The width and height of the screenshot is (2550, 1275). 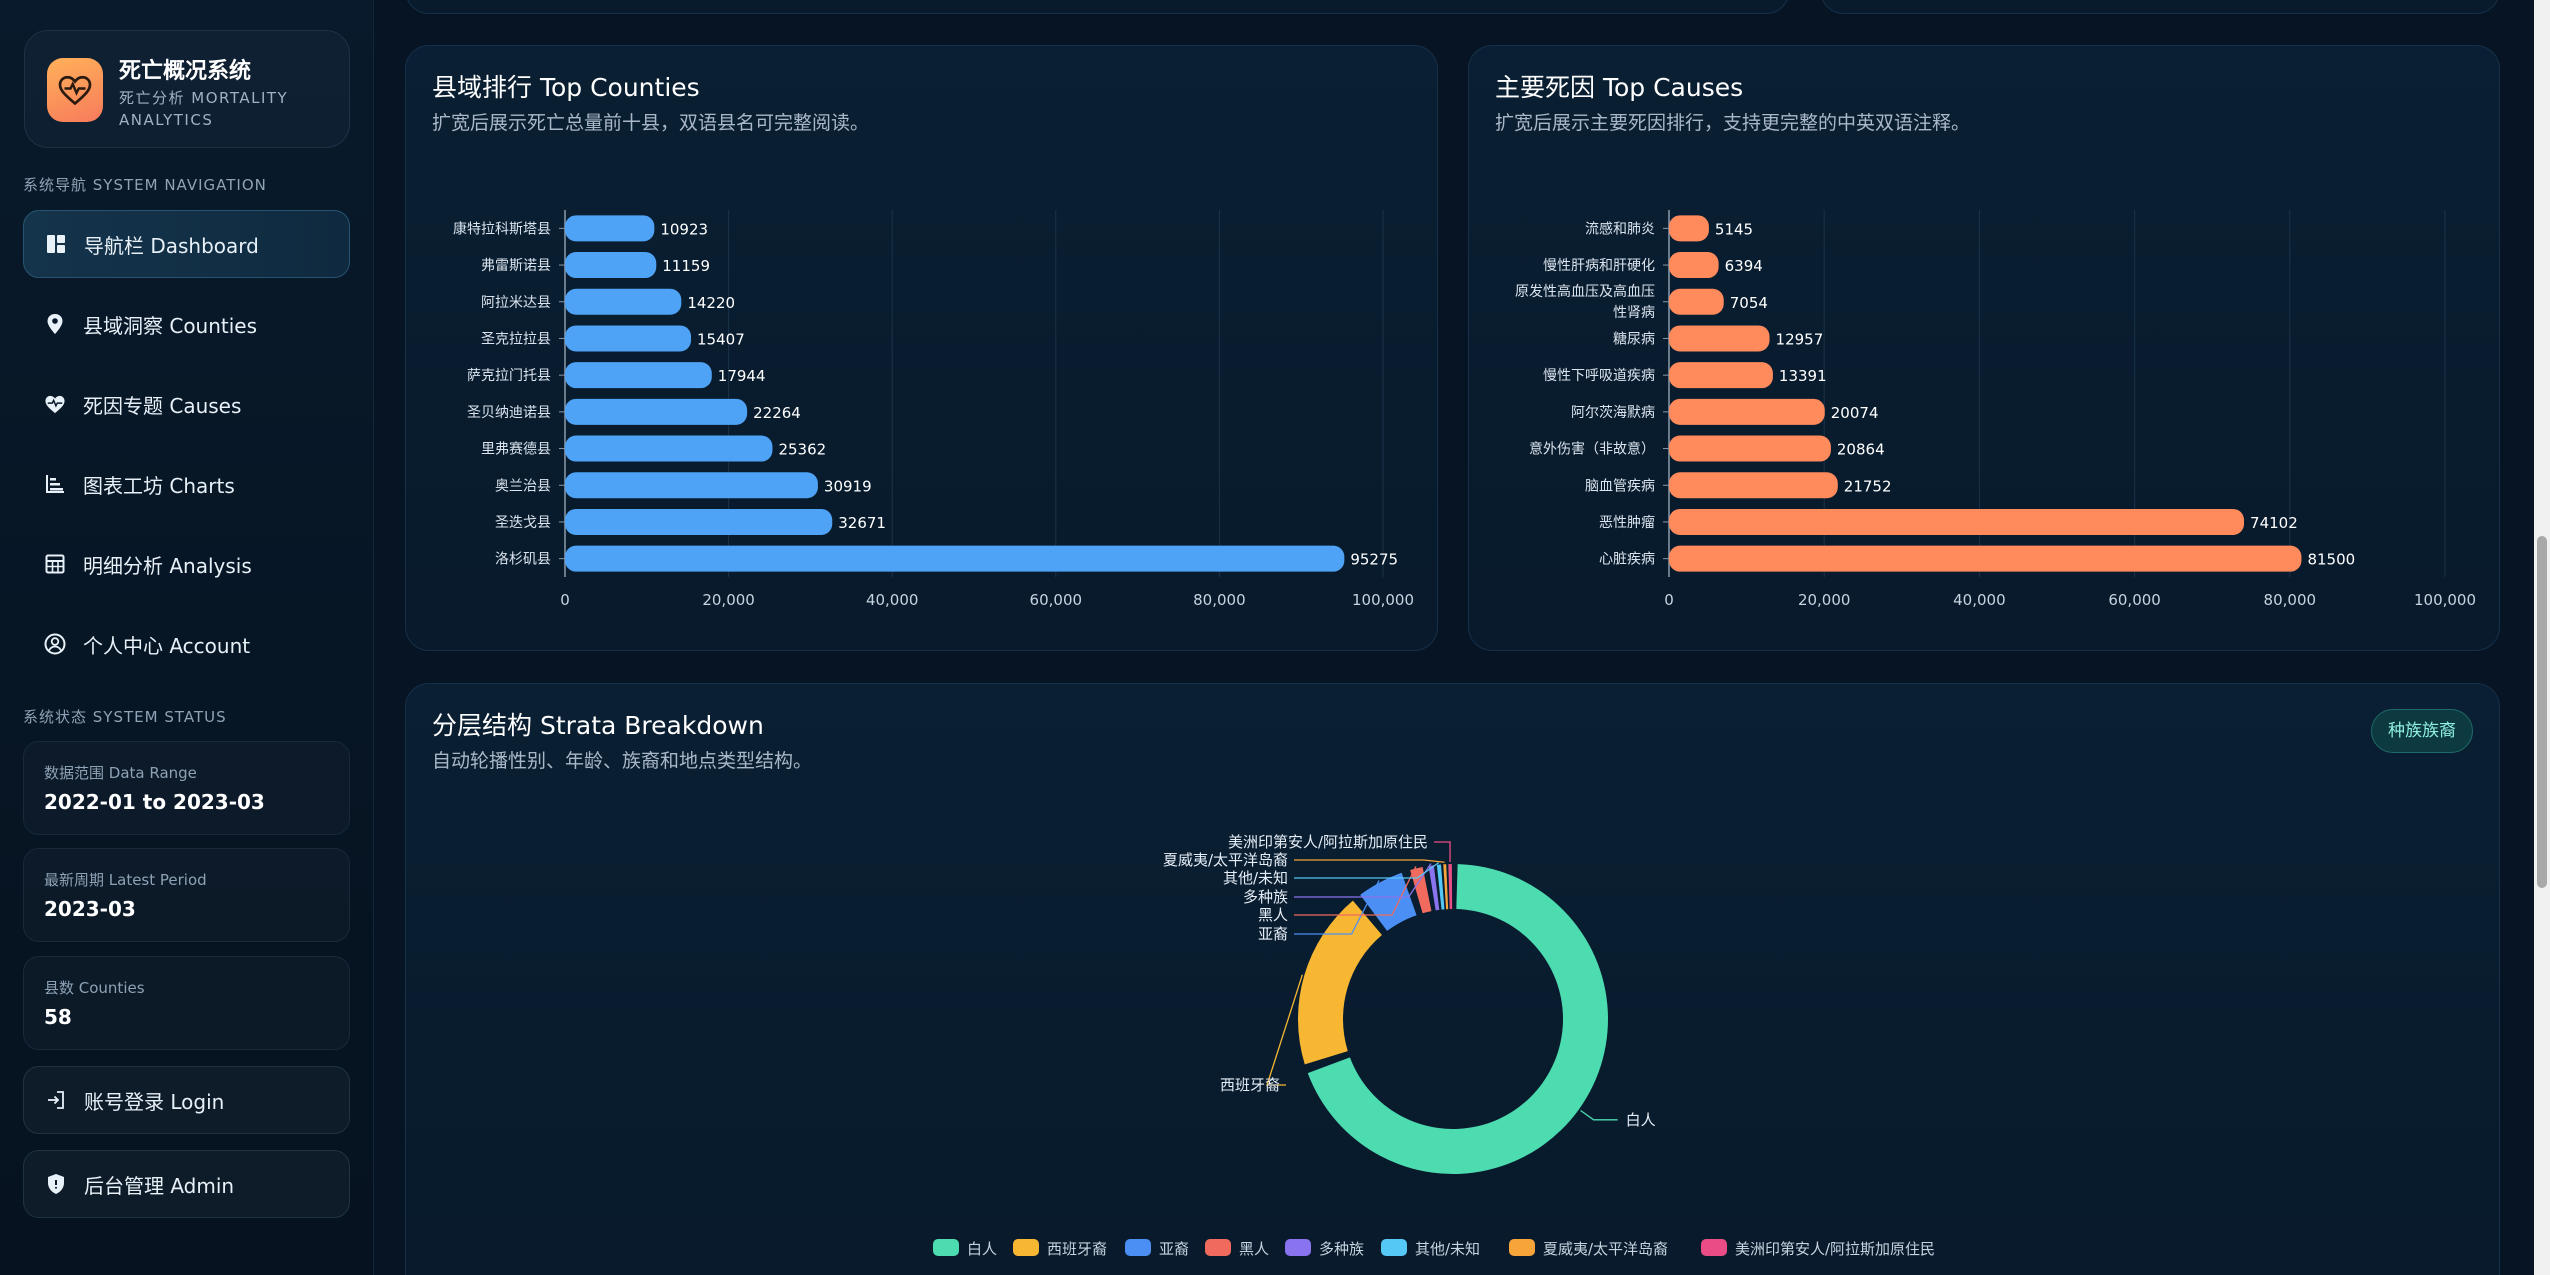 What do you see at coordinates (566, 87) in the screenshot?
I see `panel-title: 县域排行 Top Counties` at bounding box center [566, 87].